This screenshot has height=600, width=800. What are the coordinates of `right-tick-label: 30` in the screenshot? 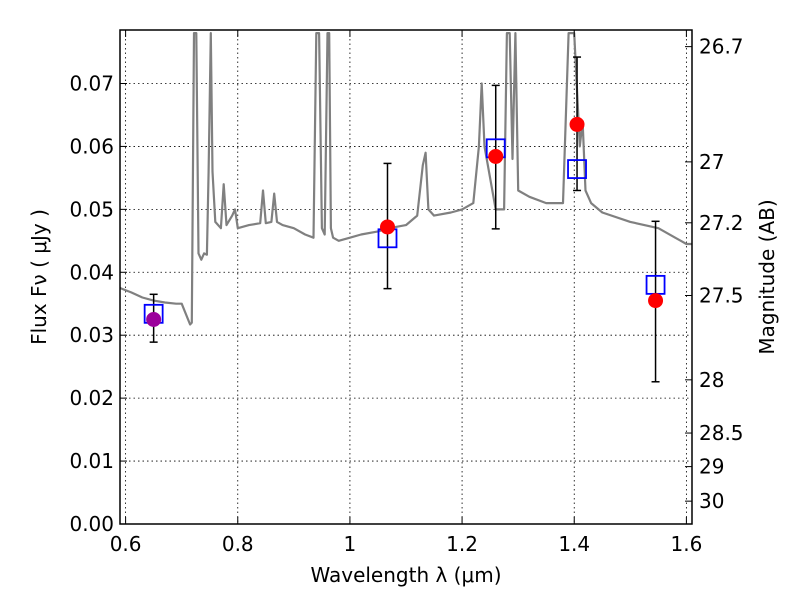 It's located at (711, 501).